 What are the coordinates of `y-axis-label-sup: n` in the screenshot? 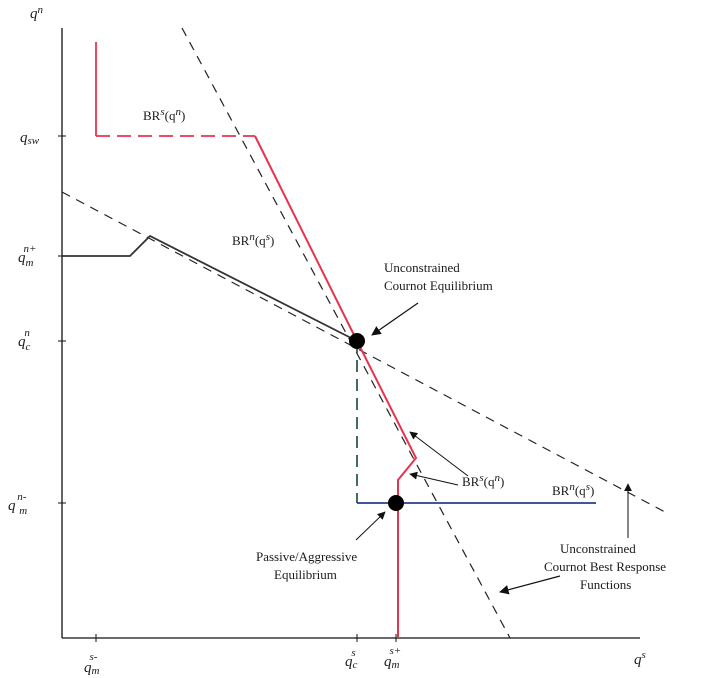 It's located at (41, 10).